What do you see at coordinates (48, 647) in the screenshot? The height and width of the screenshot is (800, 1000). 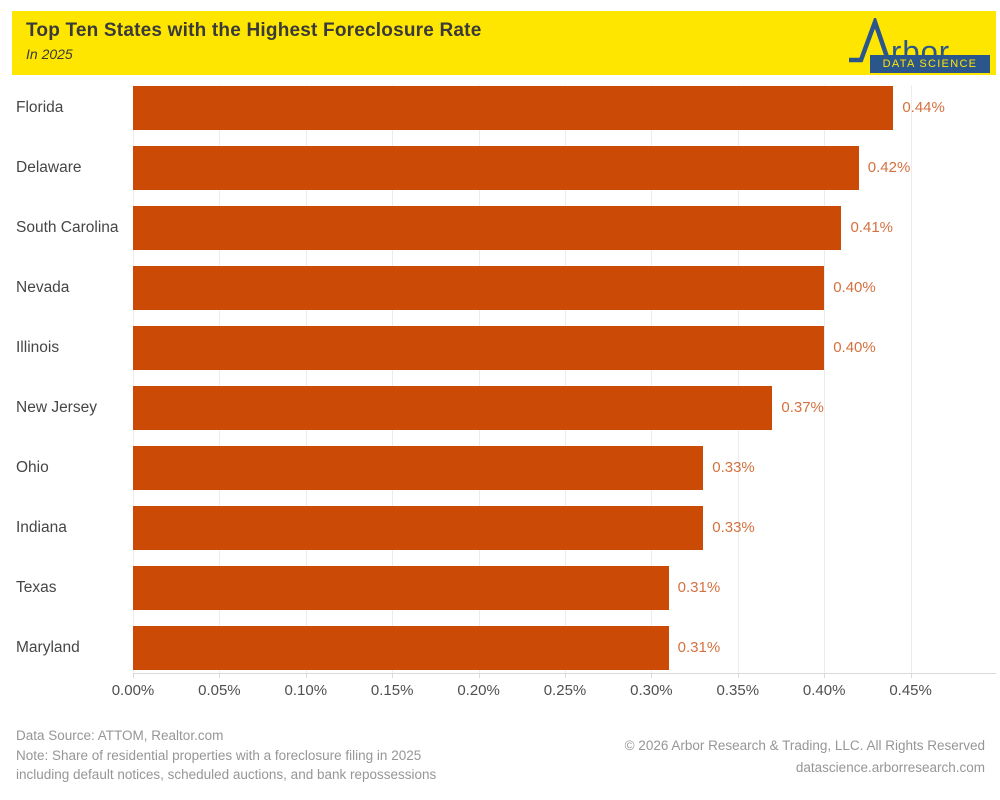 I see `category-label: Maryland` at bounding box center [48, 647].